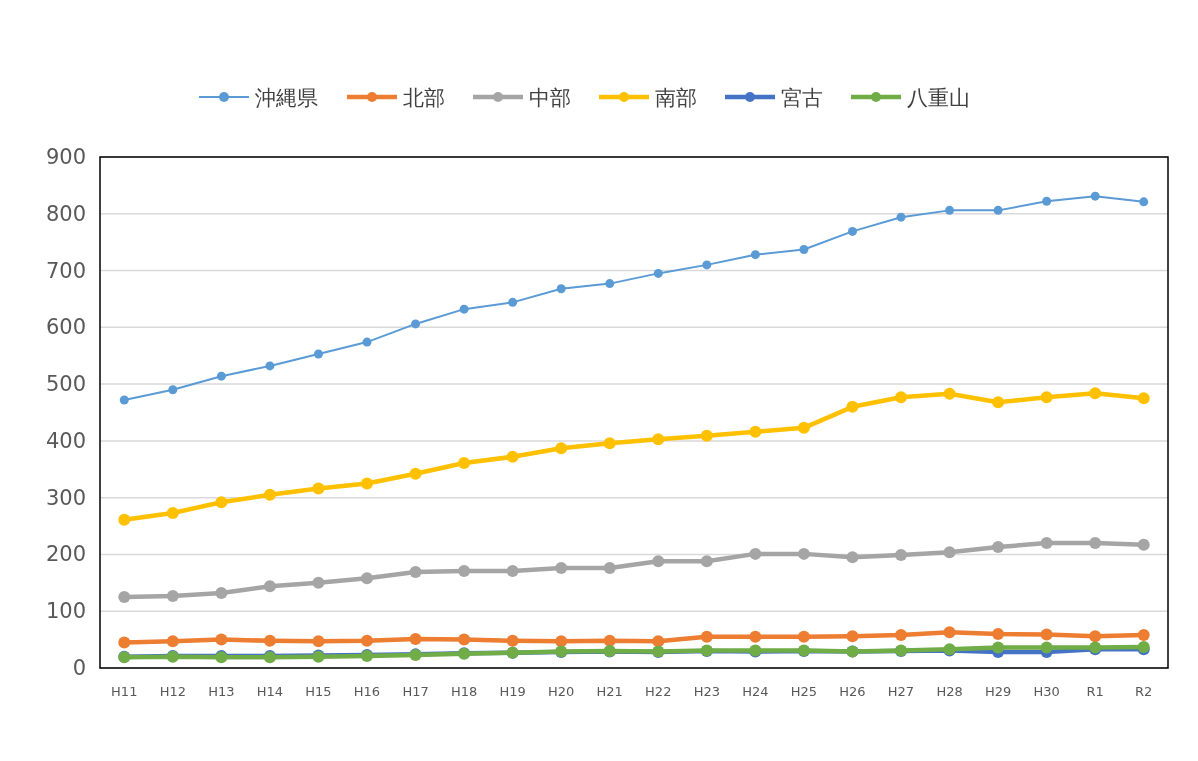  Describe the element at coordinates (802, 98) in the screenshot. I see `legend-label: 宮古` at that location.